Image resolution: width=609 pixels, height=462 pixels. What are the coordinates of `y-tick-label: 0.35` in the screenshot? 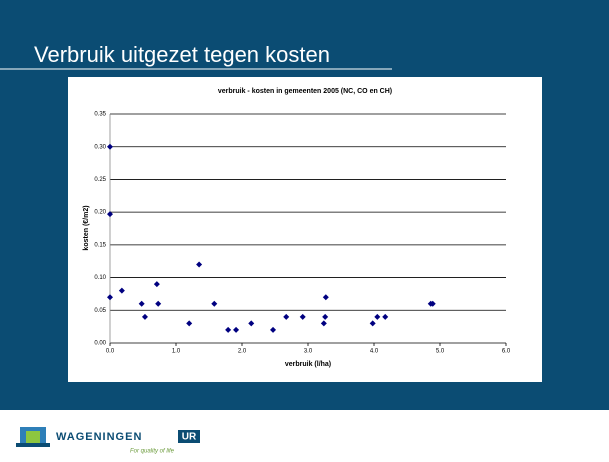 It's located at (100, 115).